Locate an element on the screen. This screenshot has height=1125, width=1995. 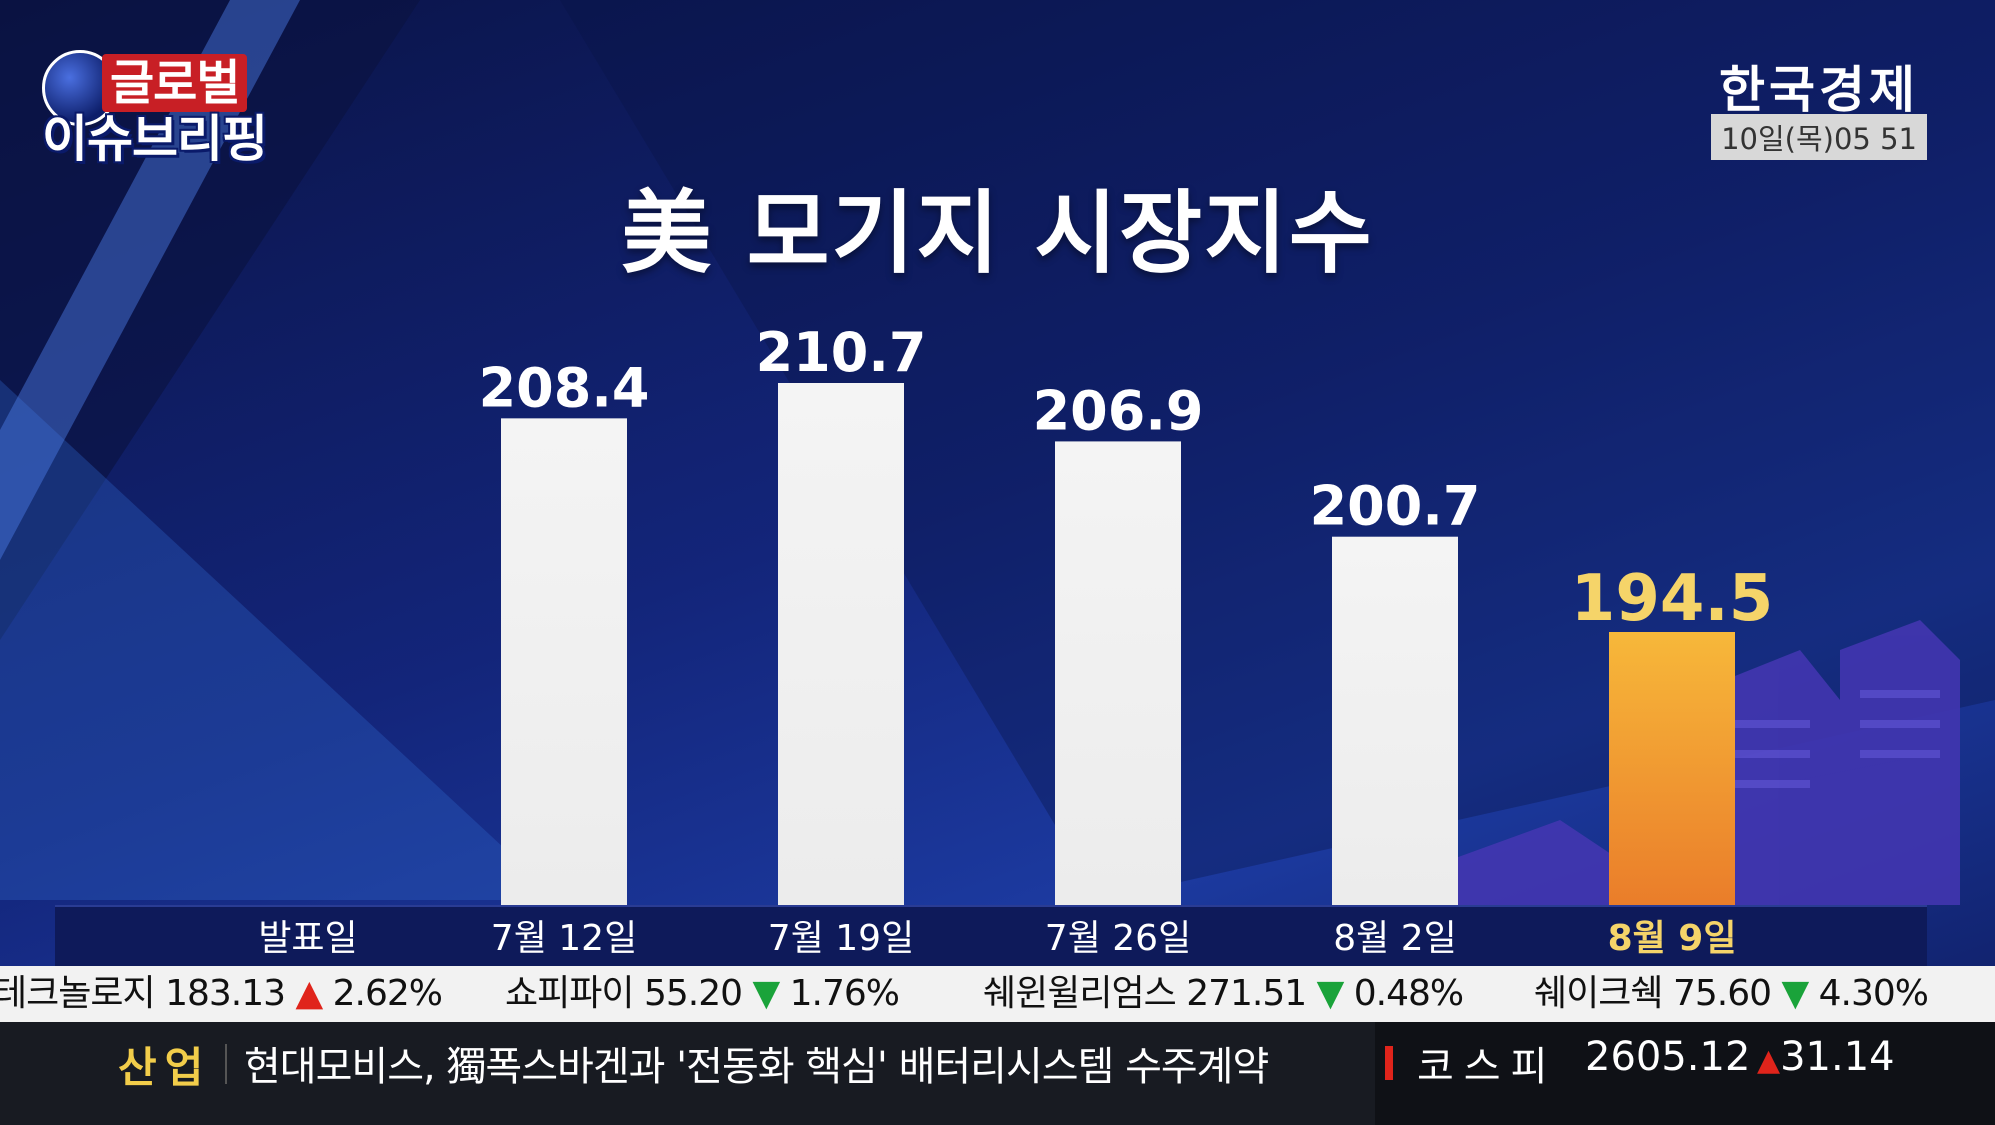
bar-value-label-4: 200.7 is located at coordinates (1395, 506).